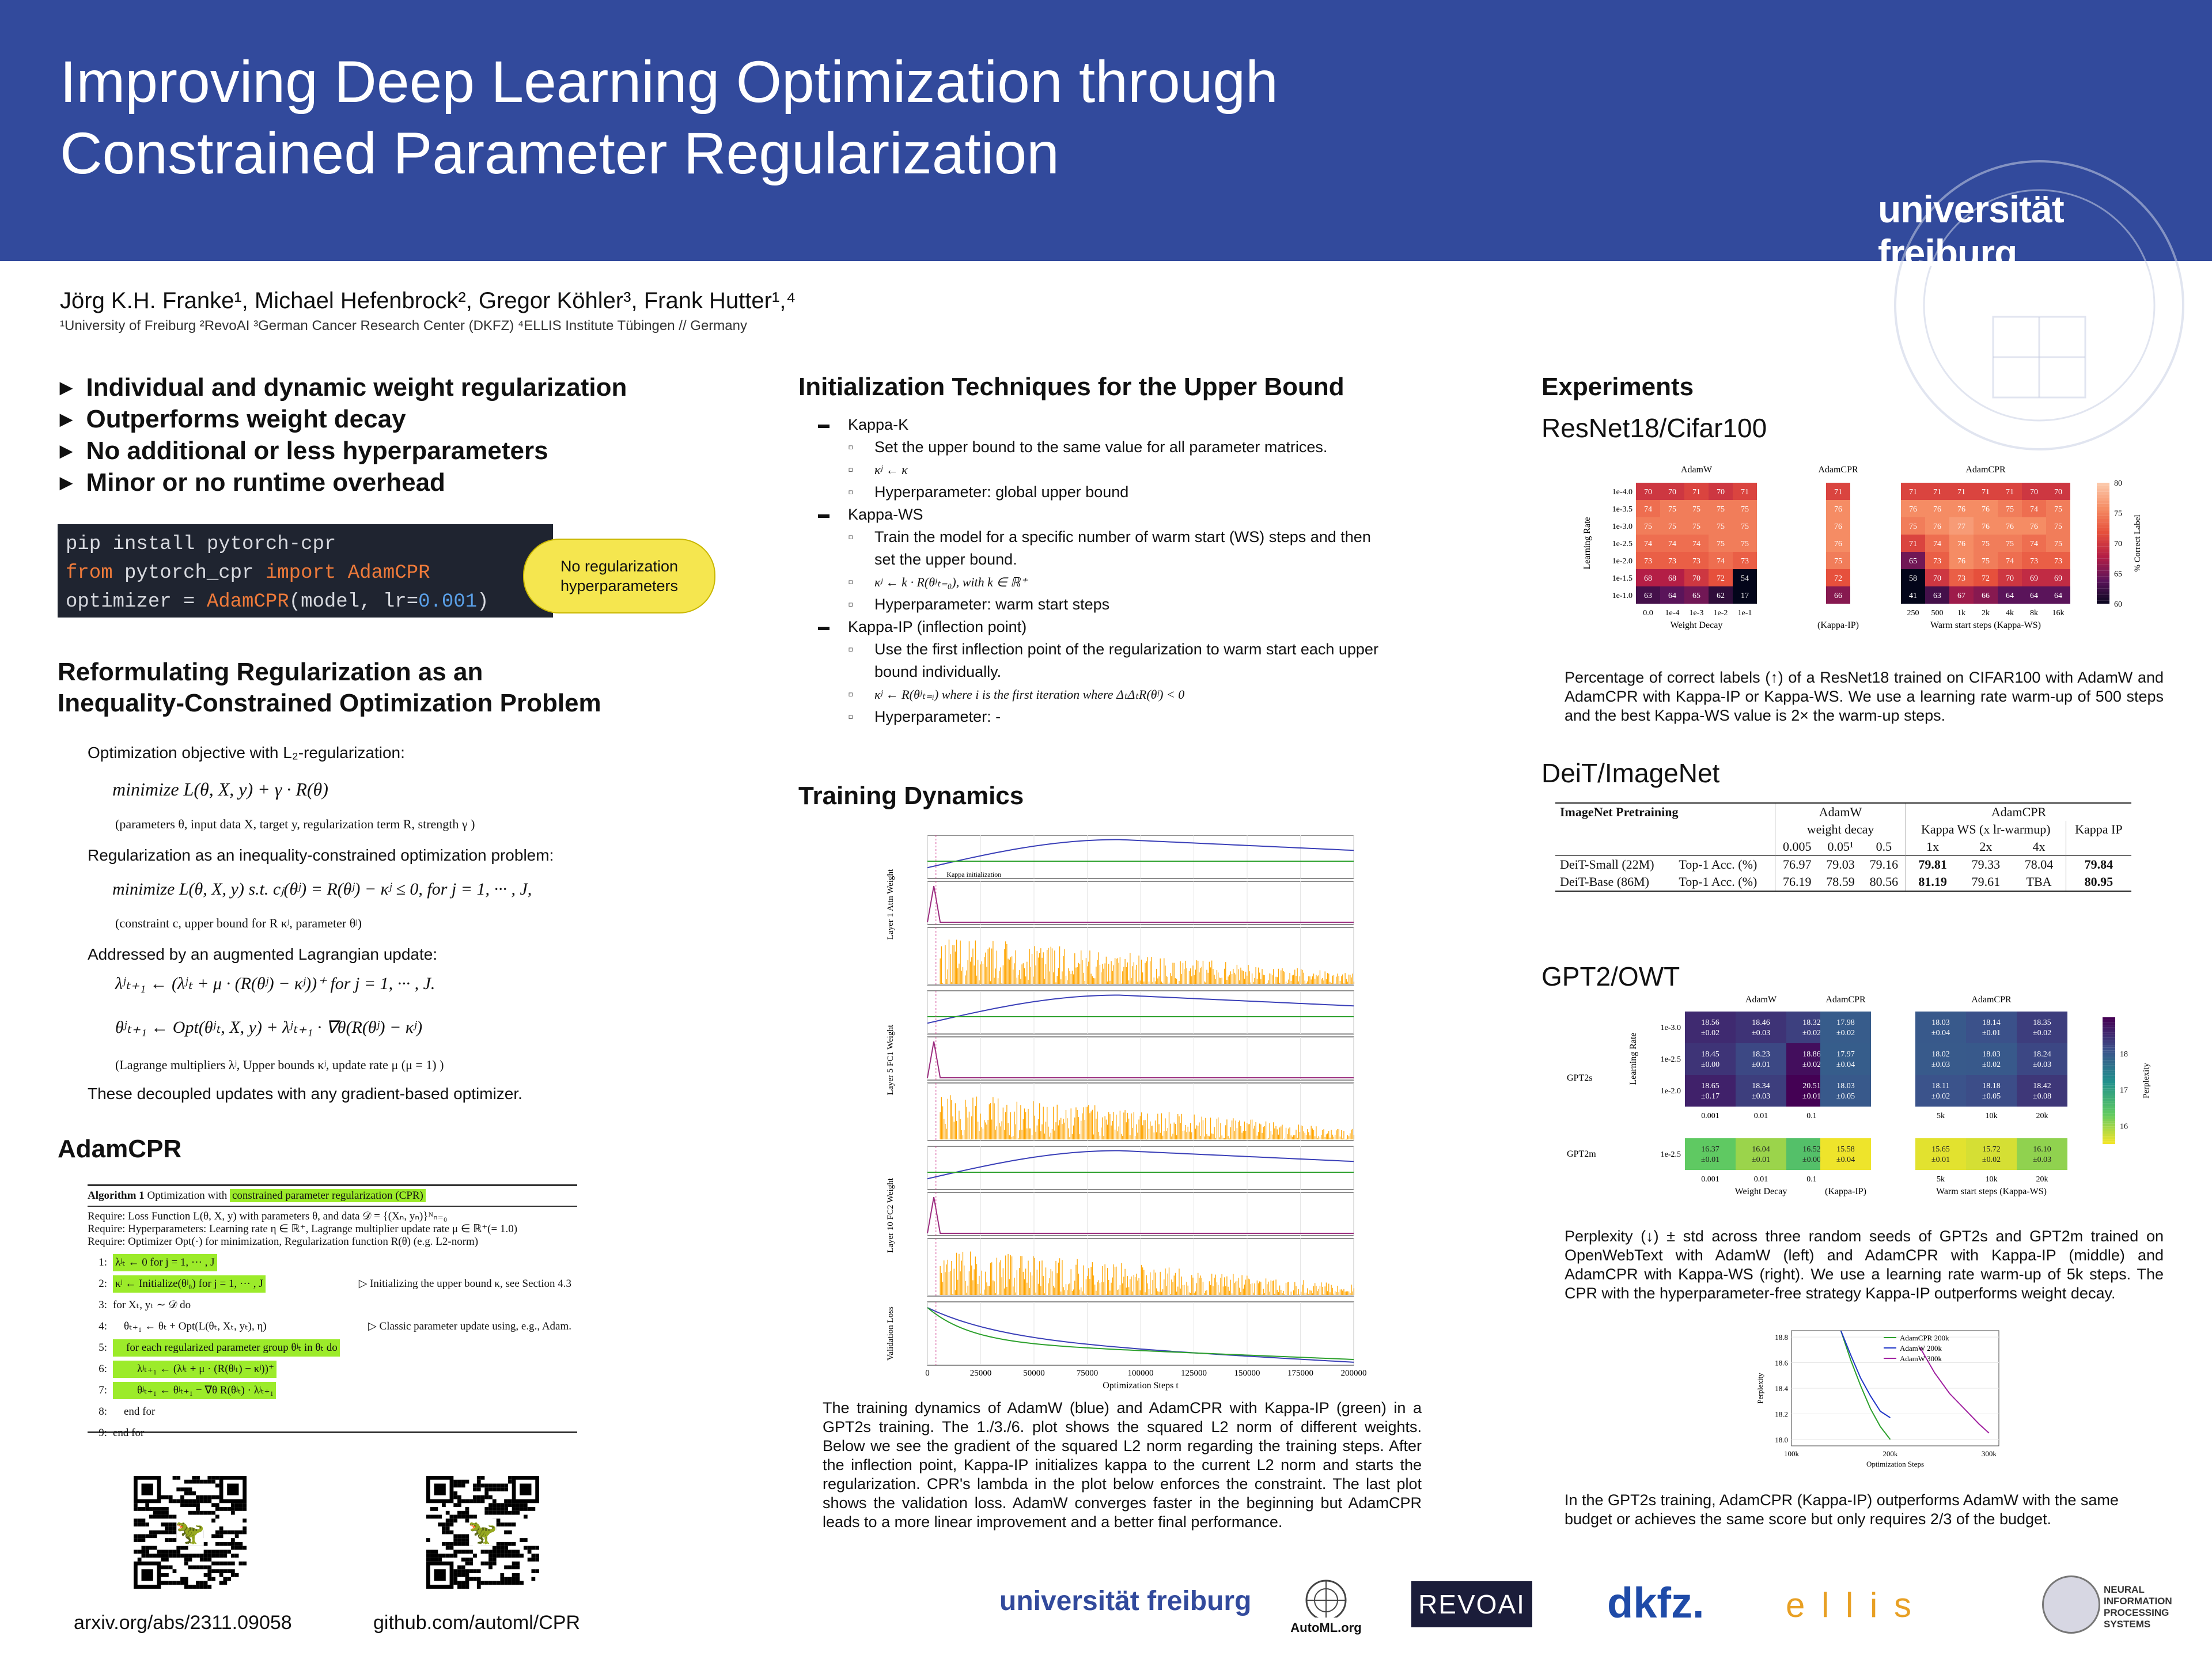 The width and height of the screenshot is (2212, 1659). I want to click on gpt-x-label: Warm start steps (Kappa-WS), so click(1991, 1191).